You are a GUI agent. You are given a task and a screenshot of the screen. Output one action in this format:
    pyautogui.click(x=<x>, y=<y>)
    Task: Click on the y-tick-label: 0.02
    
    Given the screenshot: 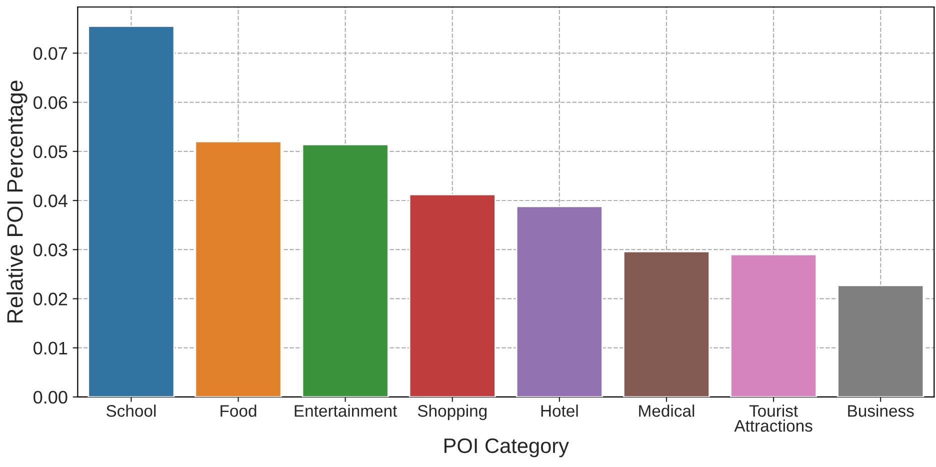 What is the action you would take?
    pyautogui.click(x=51, y=299)
    